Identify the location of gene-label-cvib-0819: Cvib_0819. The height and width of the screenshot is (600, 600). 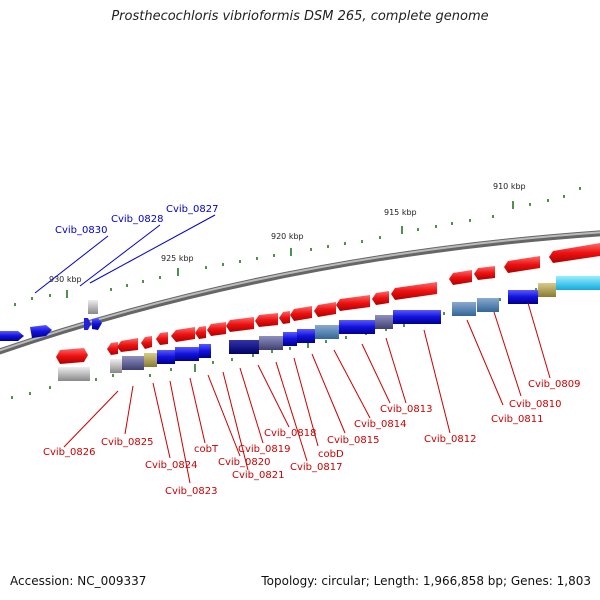
(264, 449).